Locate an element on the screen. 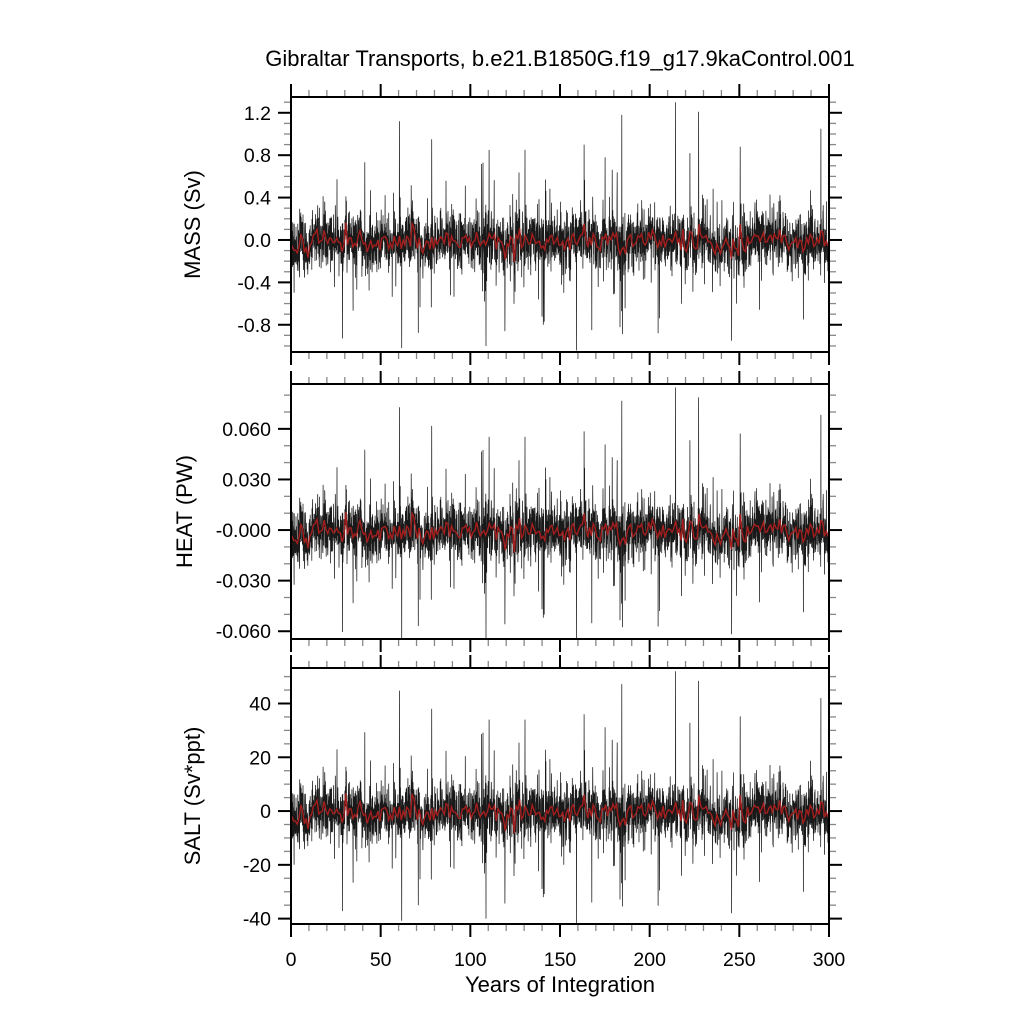  x-tick-label: 200 is located at coordinates (649, 960).